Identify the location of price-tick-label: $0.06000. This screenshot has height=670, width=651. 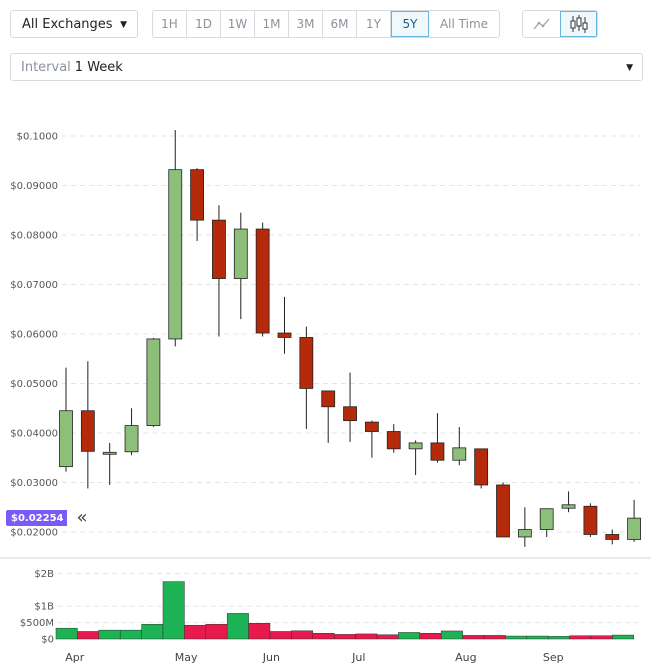
(34, 335).